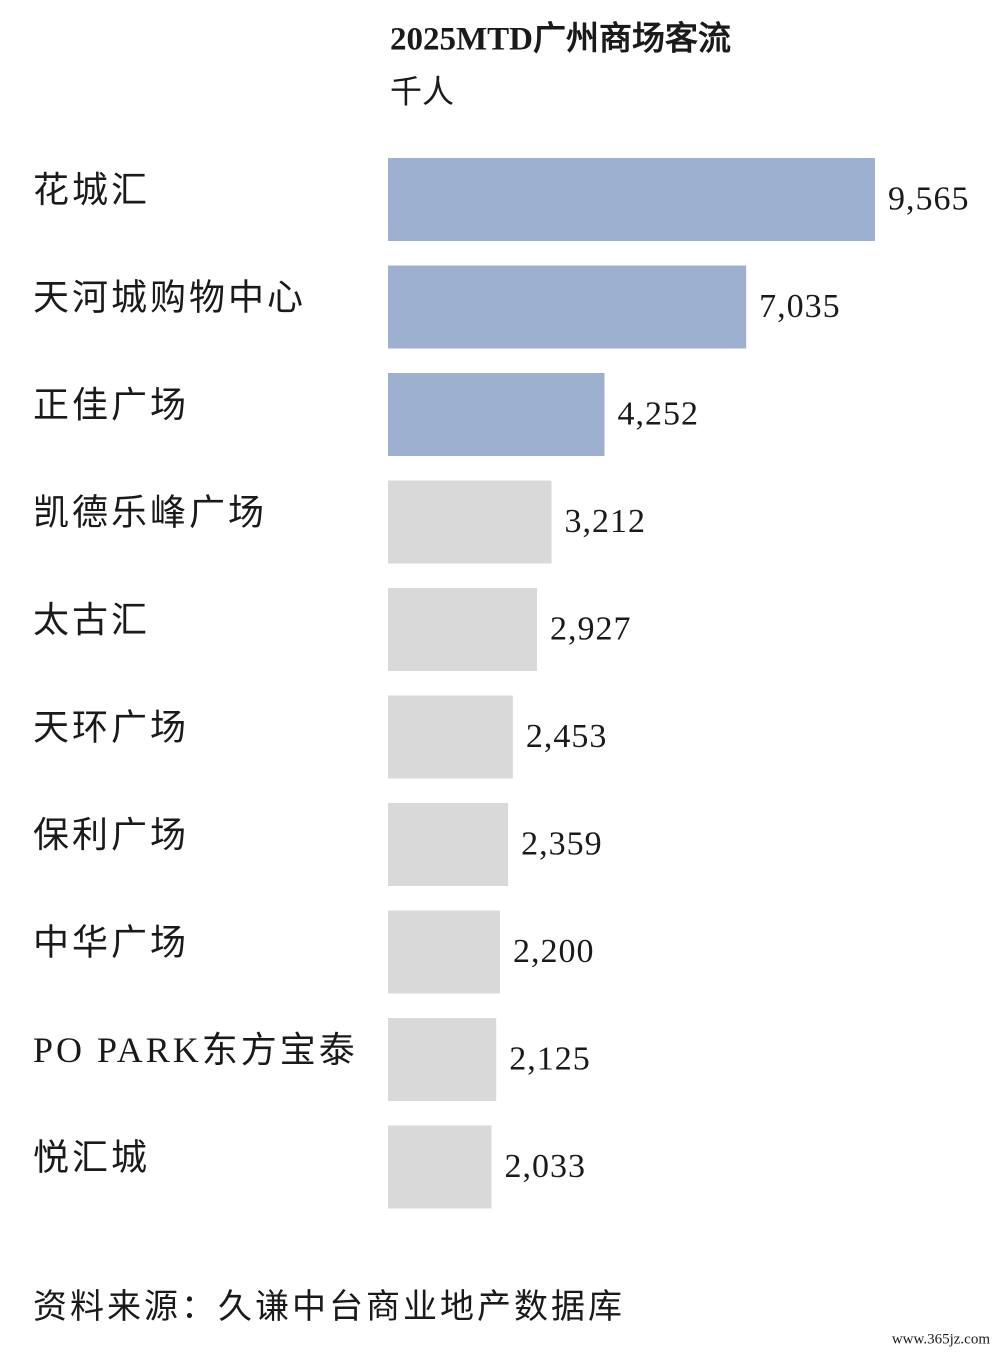 This screenshot has height=1354, width=996. I want to click on value-label: 2,200, so click(554, 951).